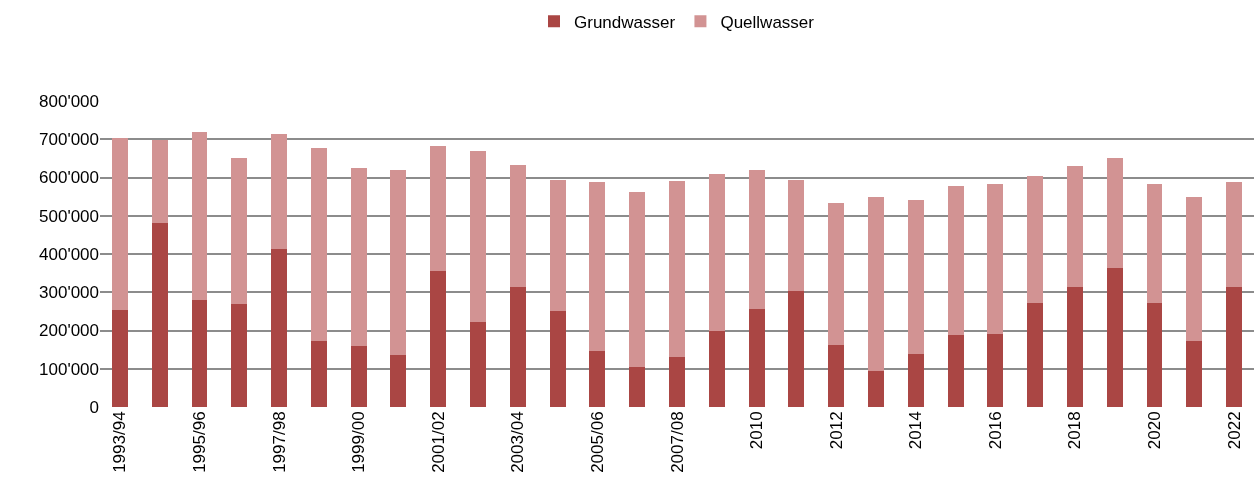 The width and height of the screenshot is (1258, 497). What do you see at coordinates (69, 254) in the screenshot?
I see `y-tick-label: 400'000` at bounding box center [69, 254].